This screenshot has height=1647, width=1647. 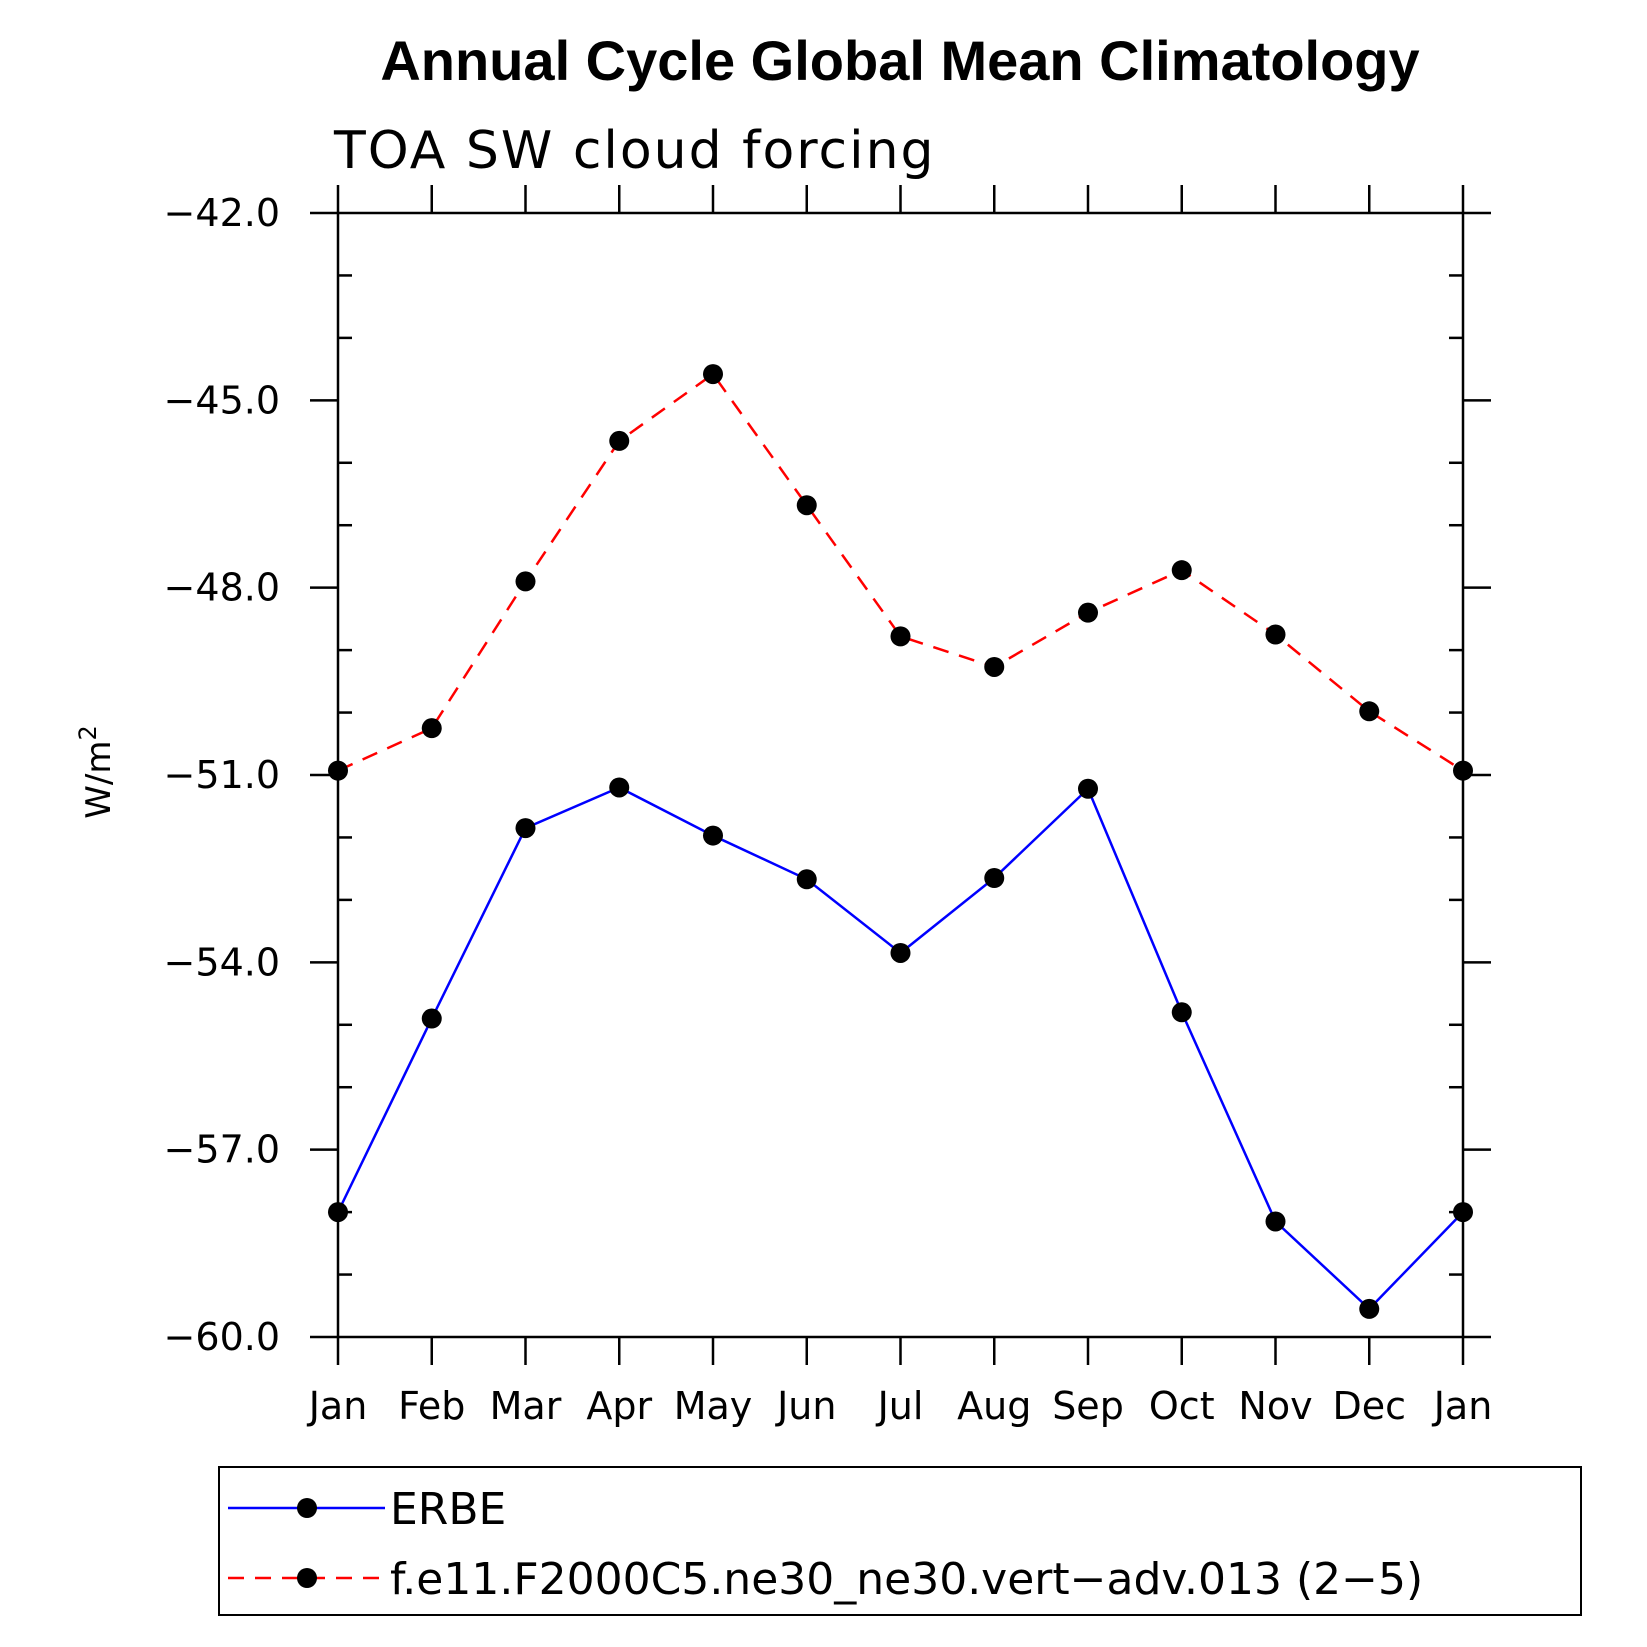 I want to click on y-tick-labels: −42.0 −45.0 −48.0 −51.0 −54.0 −57.0 −60.0, so click(x=222, y=775).